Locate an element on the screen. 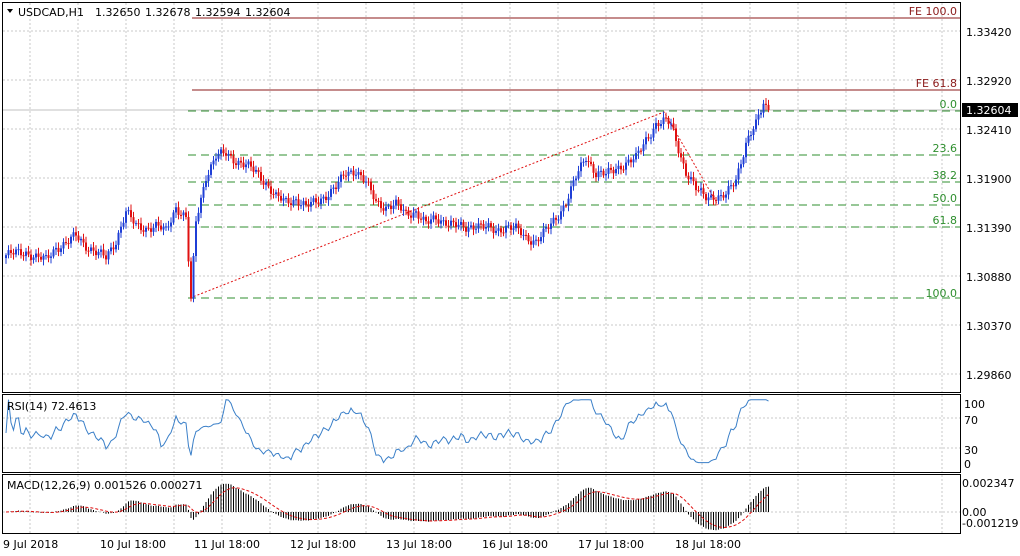 The image size is (1020, 556). fe-100-label: FE 100.0 is located at coordinates (933, 11).